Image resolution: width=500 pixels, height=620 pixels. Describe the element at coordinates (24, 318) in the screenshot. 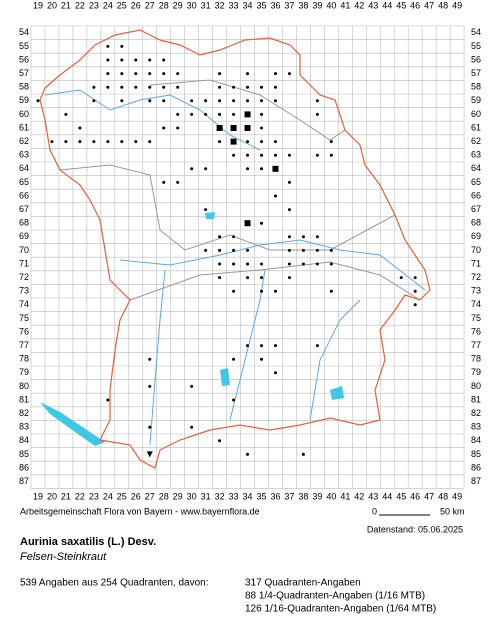

I see `row-label: 75` at that location.